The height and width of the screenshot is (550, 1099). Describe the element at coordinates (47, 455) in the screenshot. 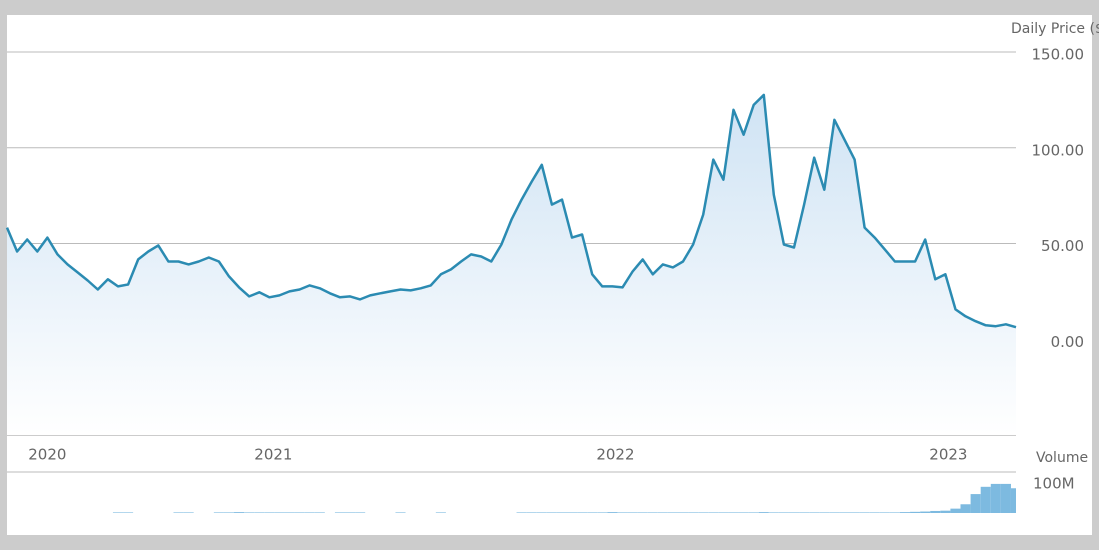

I see `x-tick-label: 2020` at that location.